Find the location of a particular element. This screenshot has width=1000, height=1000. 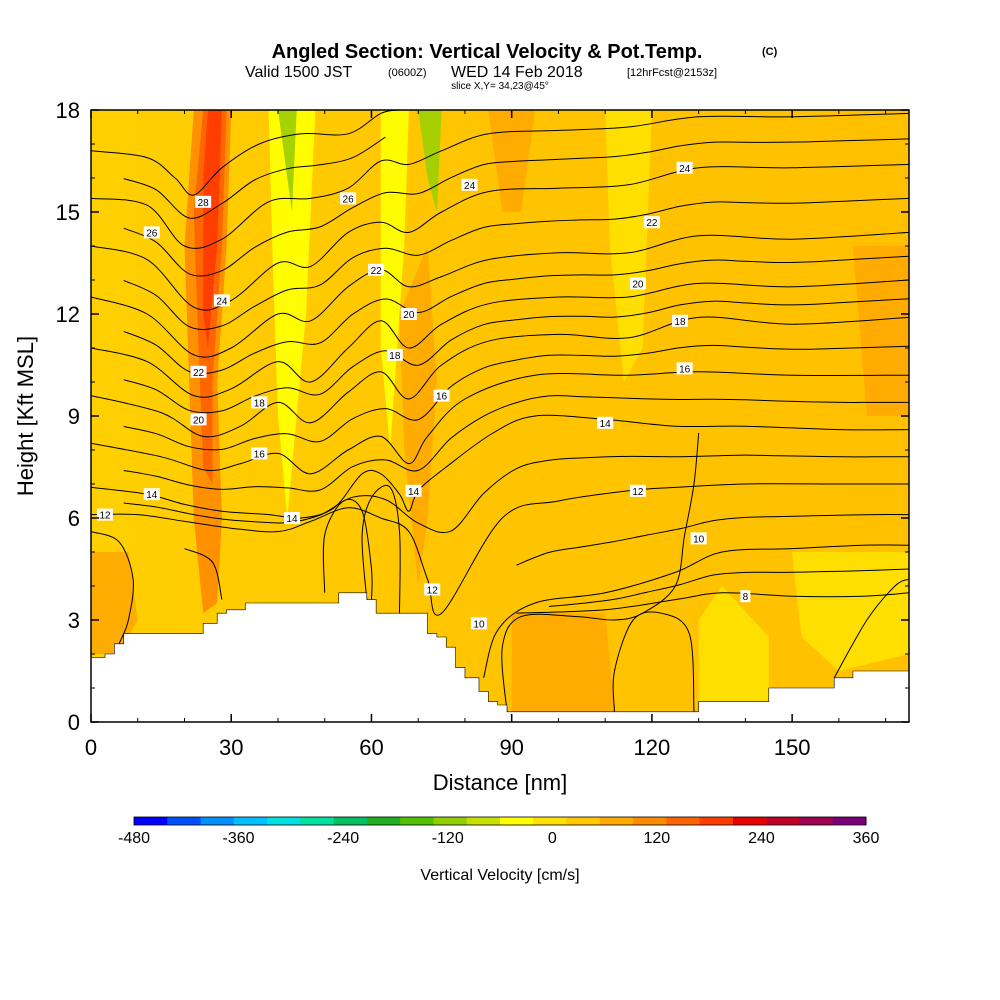

contour-label: 12 is located at coordinates (105, 515).